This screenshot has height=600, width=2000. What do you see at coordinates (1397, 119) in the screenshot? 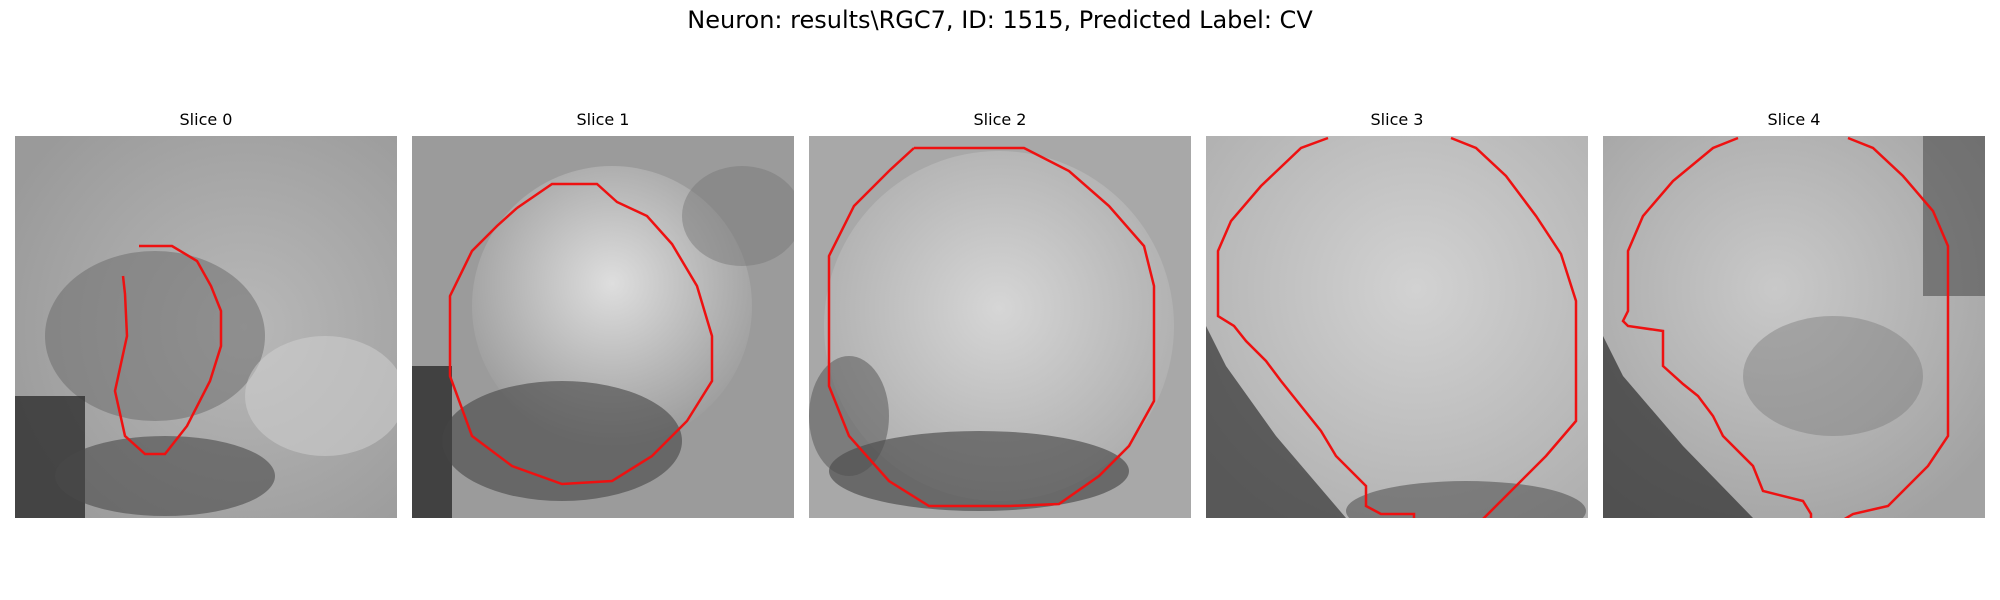
I see `slice-title: Slice 3` at bounding box center [1397, 119].